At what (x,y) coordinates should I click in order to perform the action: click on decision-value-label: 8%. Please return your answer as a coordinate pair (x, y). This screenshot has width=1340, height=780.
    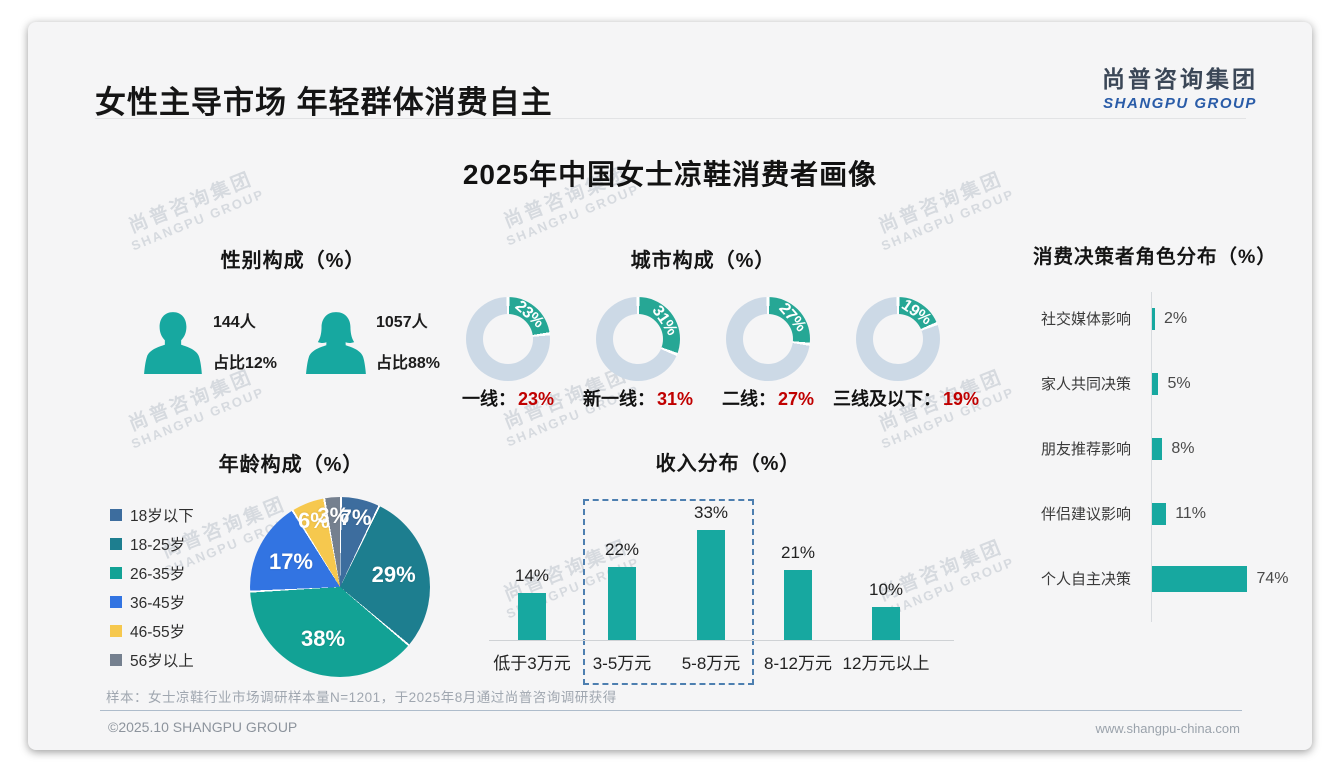
    Looking at the image, I should click on (1183, 448).